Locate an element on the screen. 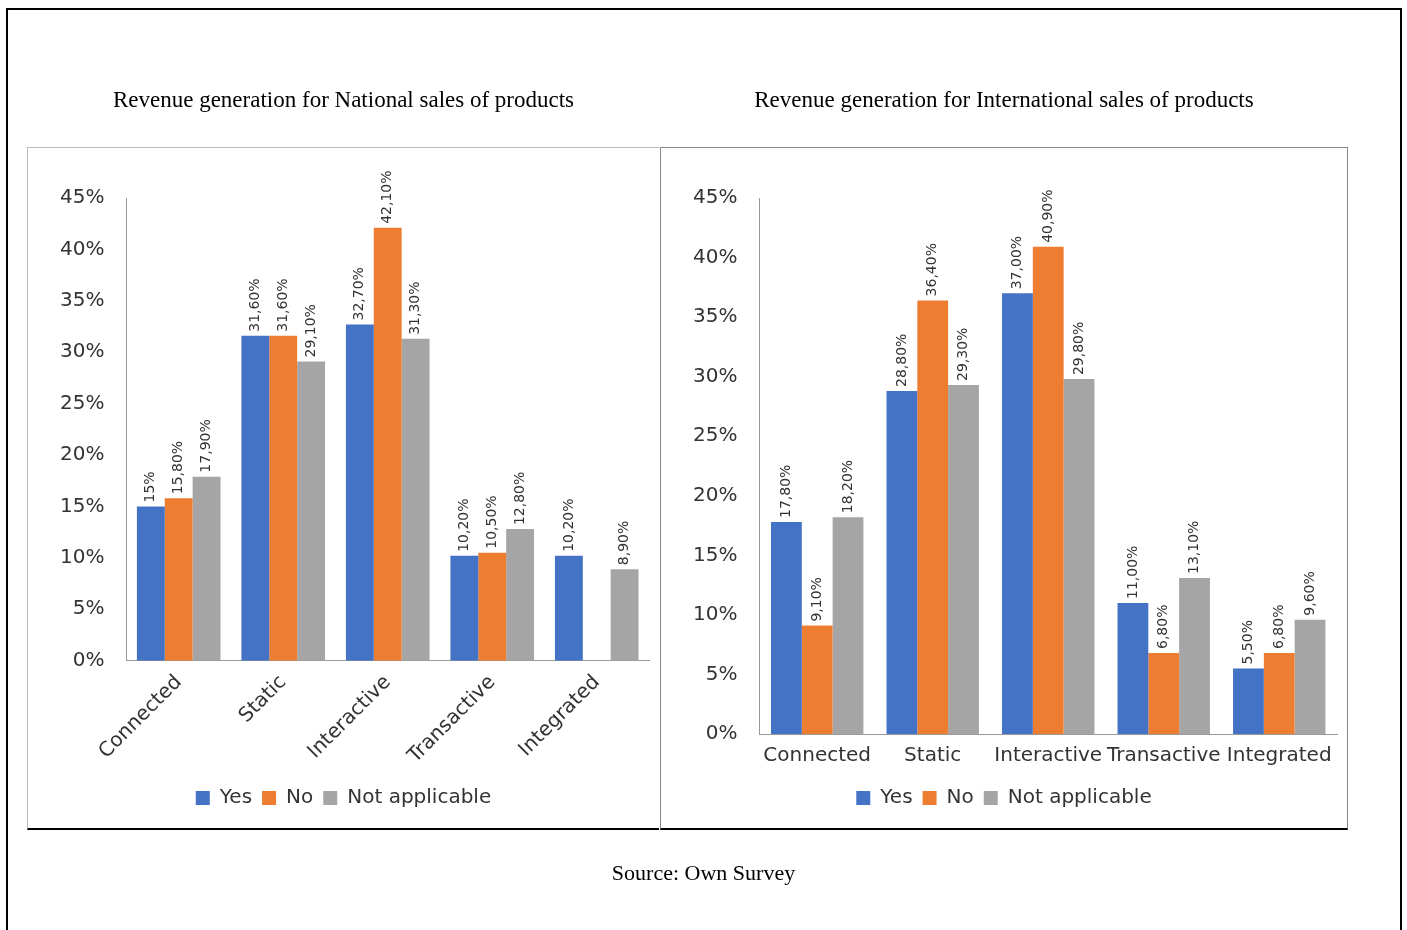 This screenshot has height=930, width=1407. x-tick-label: Connected is located at coordinates (817, 754).